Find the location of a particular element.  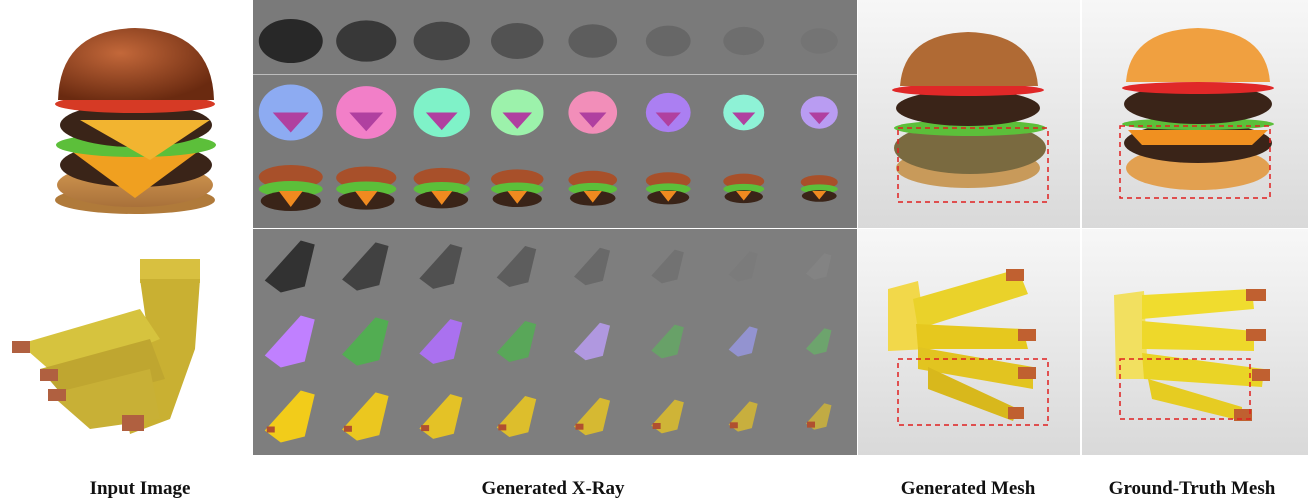

generated-mesh-burger is located at coordinates (969, 114).